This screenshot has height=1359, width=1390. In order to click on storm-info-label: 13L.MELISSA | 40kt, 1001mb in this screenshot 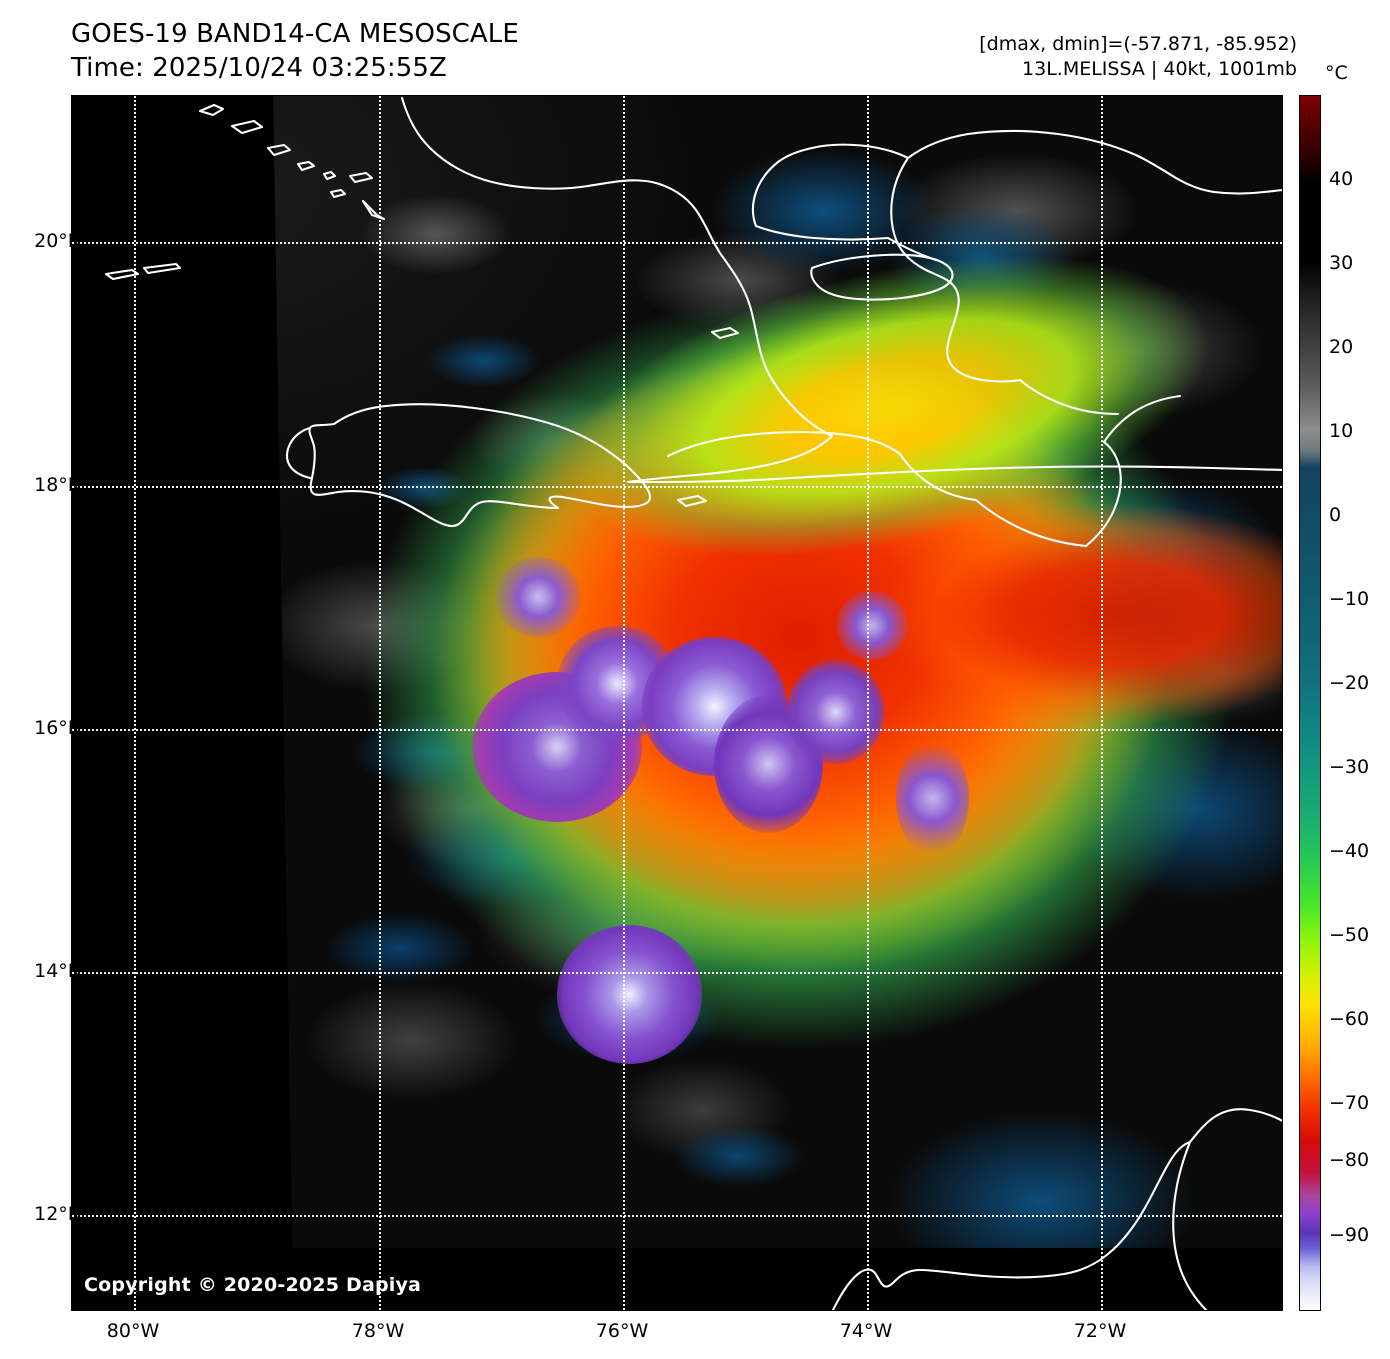, I will do `click(1159, 68)`.